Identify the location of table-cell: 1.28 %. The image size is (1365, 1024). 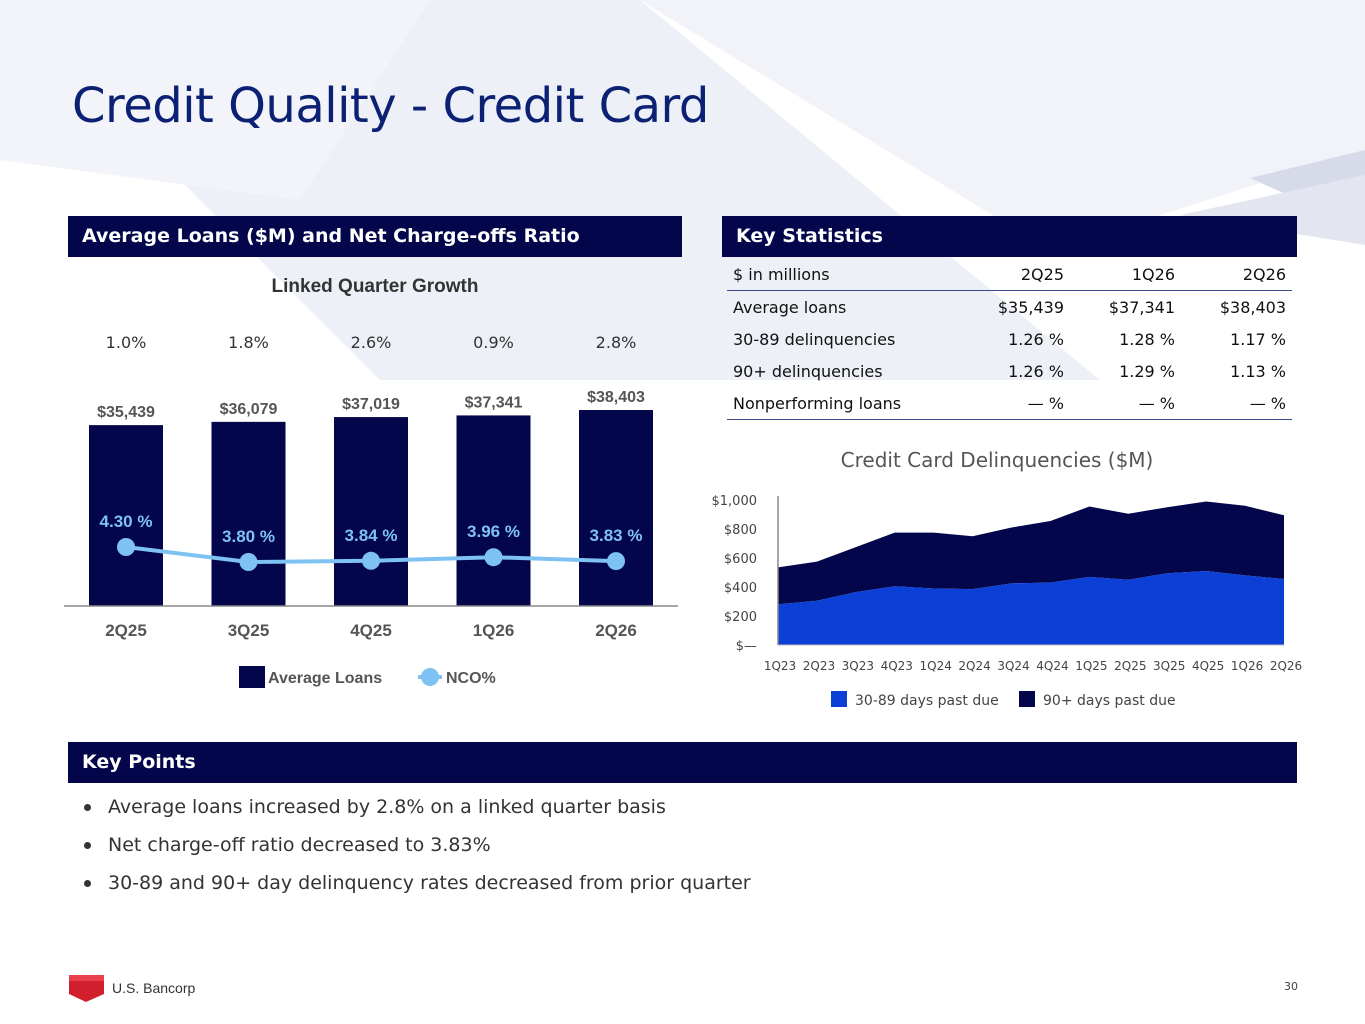
(1147, 339).